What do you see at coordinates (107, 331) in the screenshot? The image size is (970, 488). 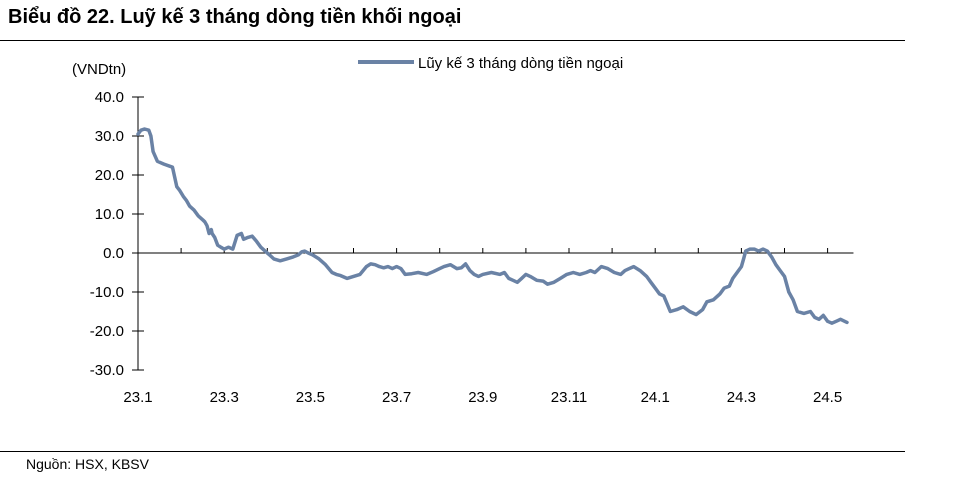 I see `y-tick-label: -20.0` at bounding box center [107, 331].